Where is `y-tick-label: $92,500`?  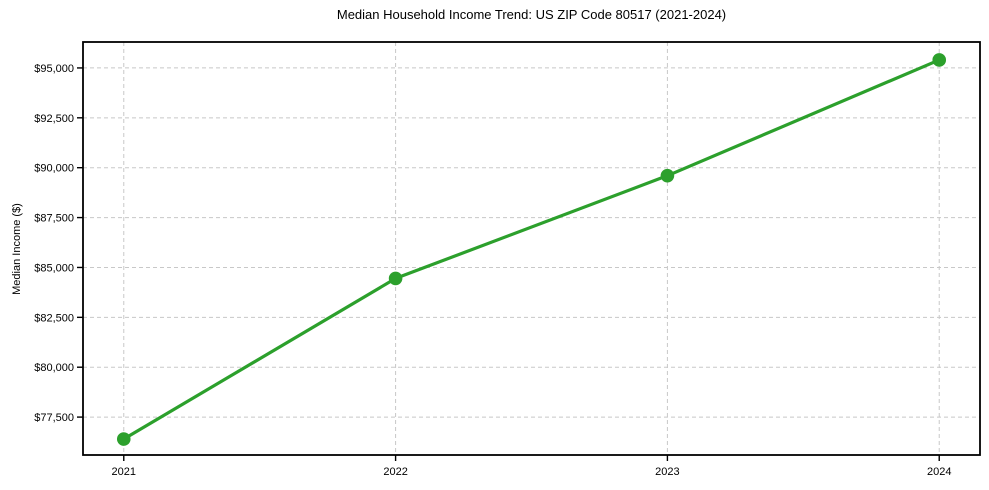 y-tick-label: $92,500 is located at coordinates (54, 119).